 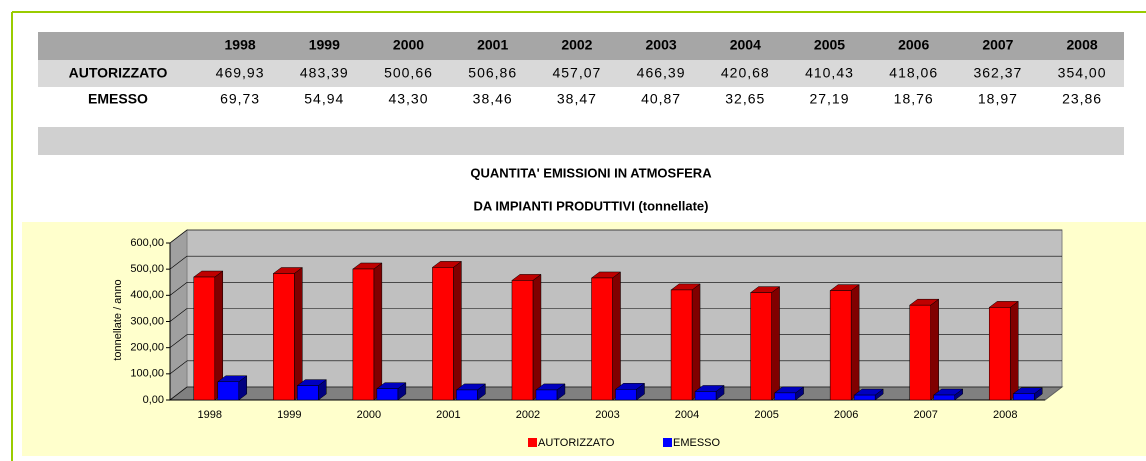 I want to click on table-cell: 466,39, so click(x=661, y=73).